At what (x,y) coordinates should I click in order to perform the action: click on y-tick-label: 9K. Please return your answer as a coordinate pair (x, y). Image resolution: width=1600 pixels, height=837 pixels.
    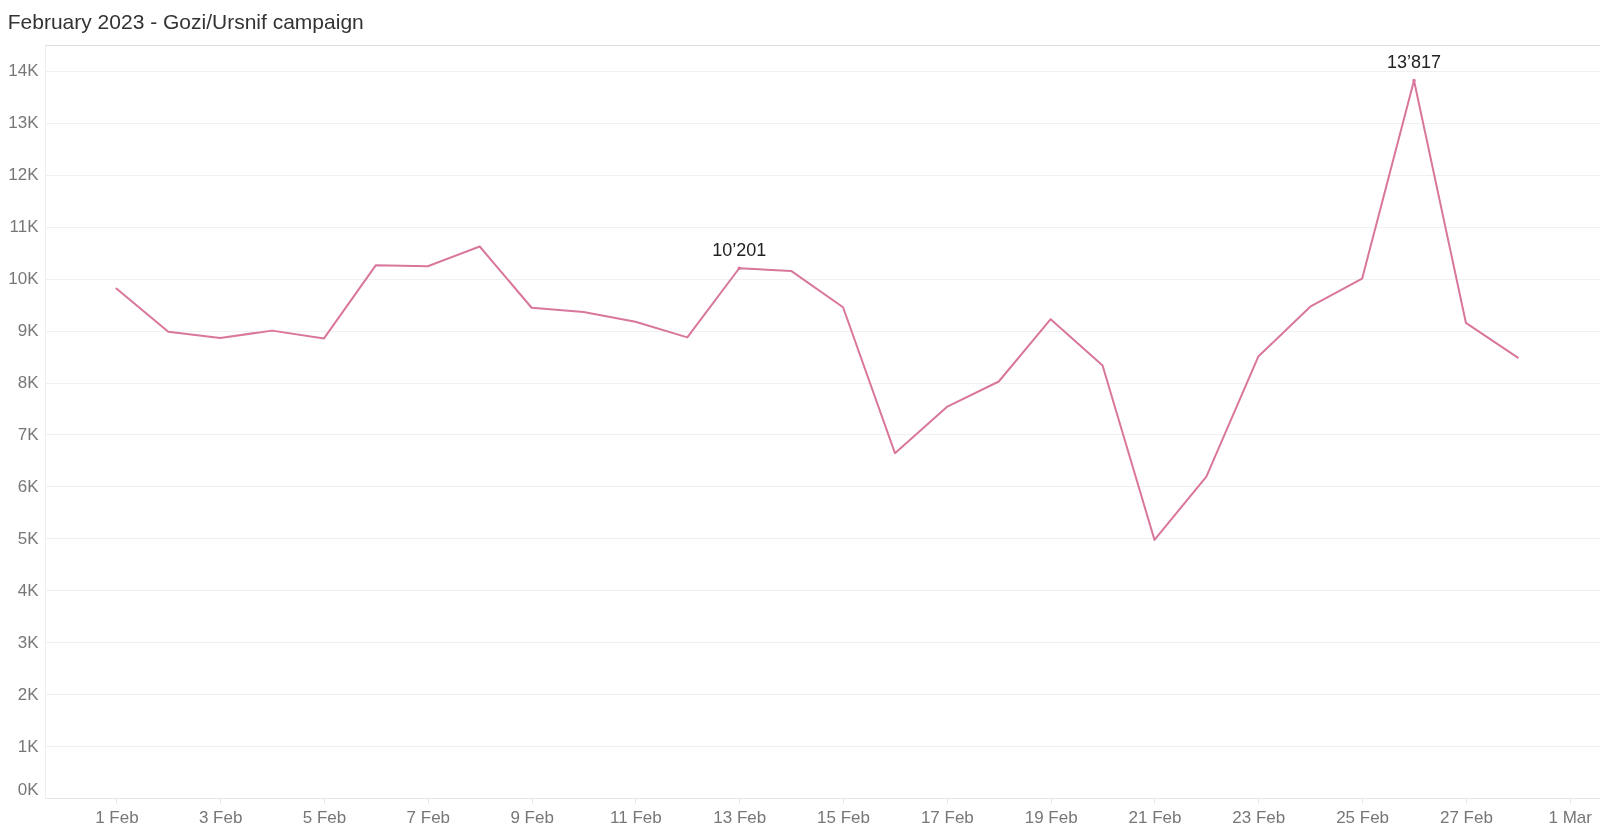
    Looking at the image, I should click on (28, 331).